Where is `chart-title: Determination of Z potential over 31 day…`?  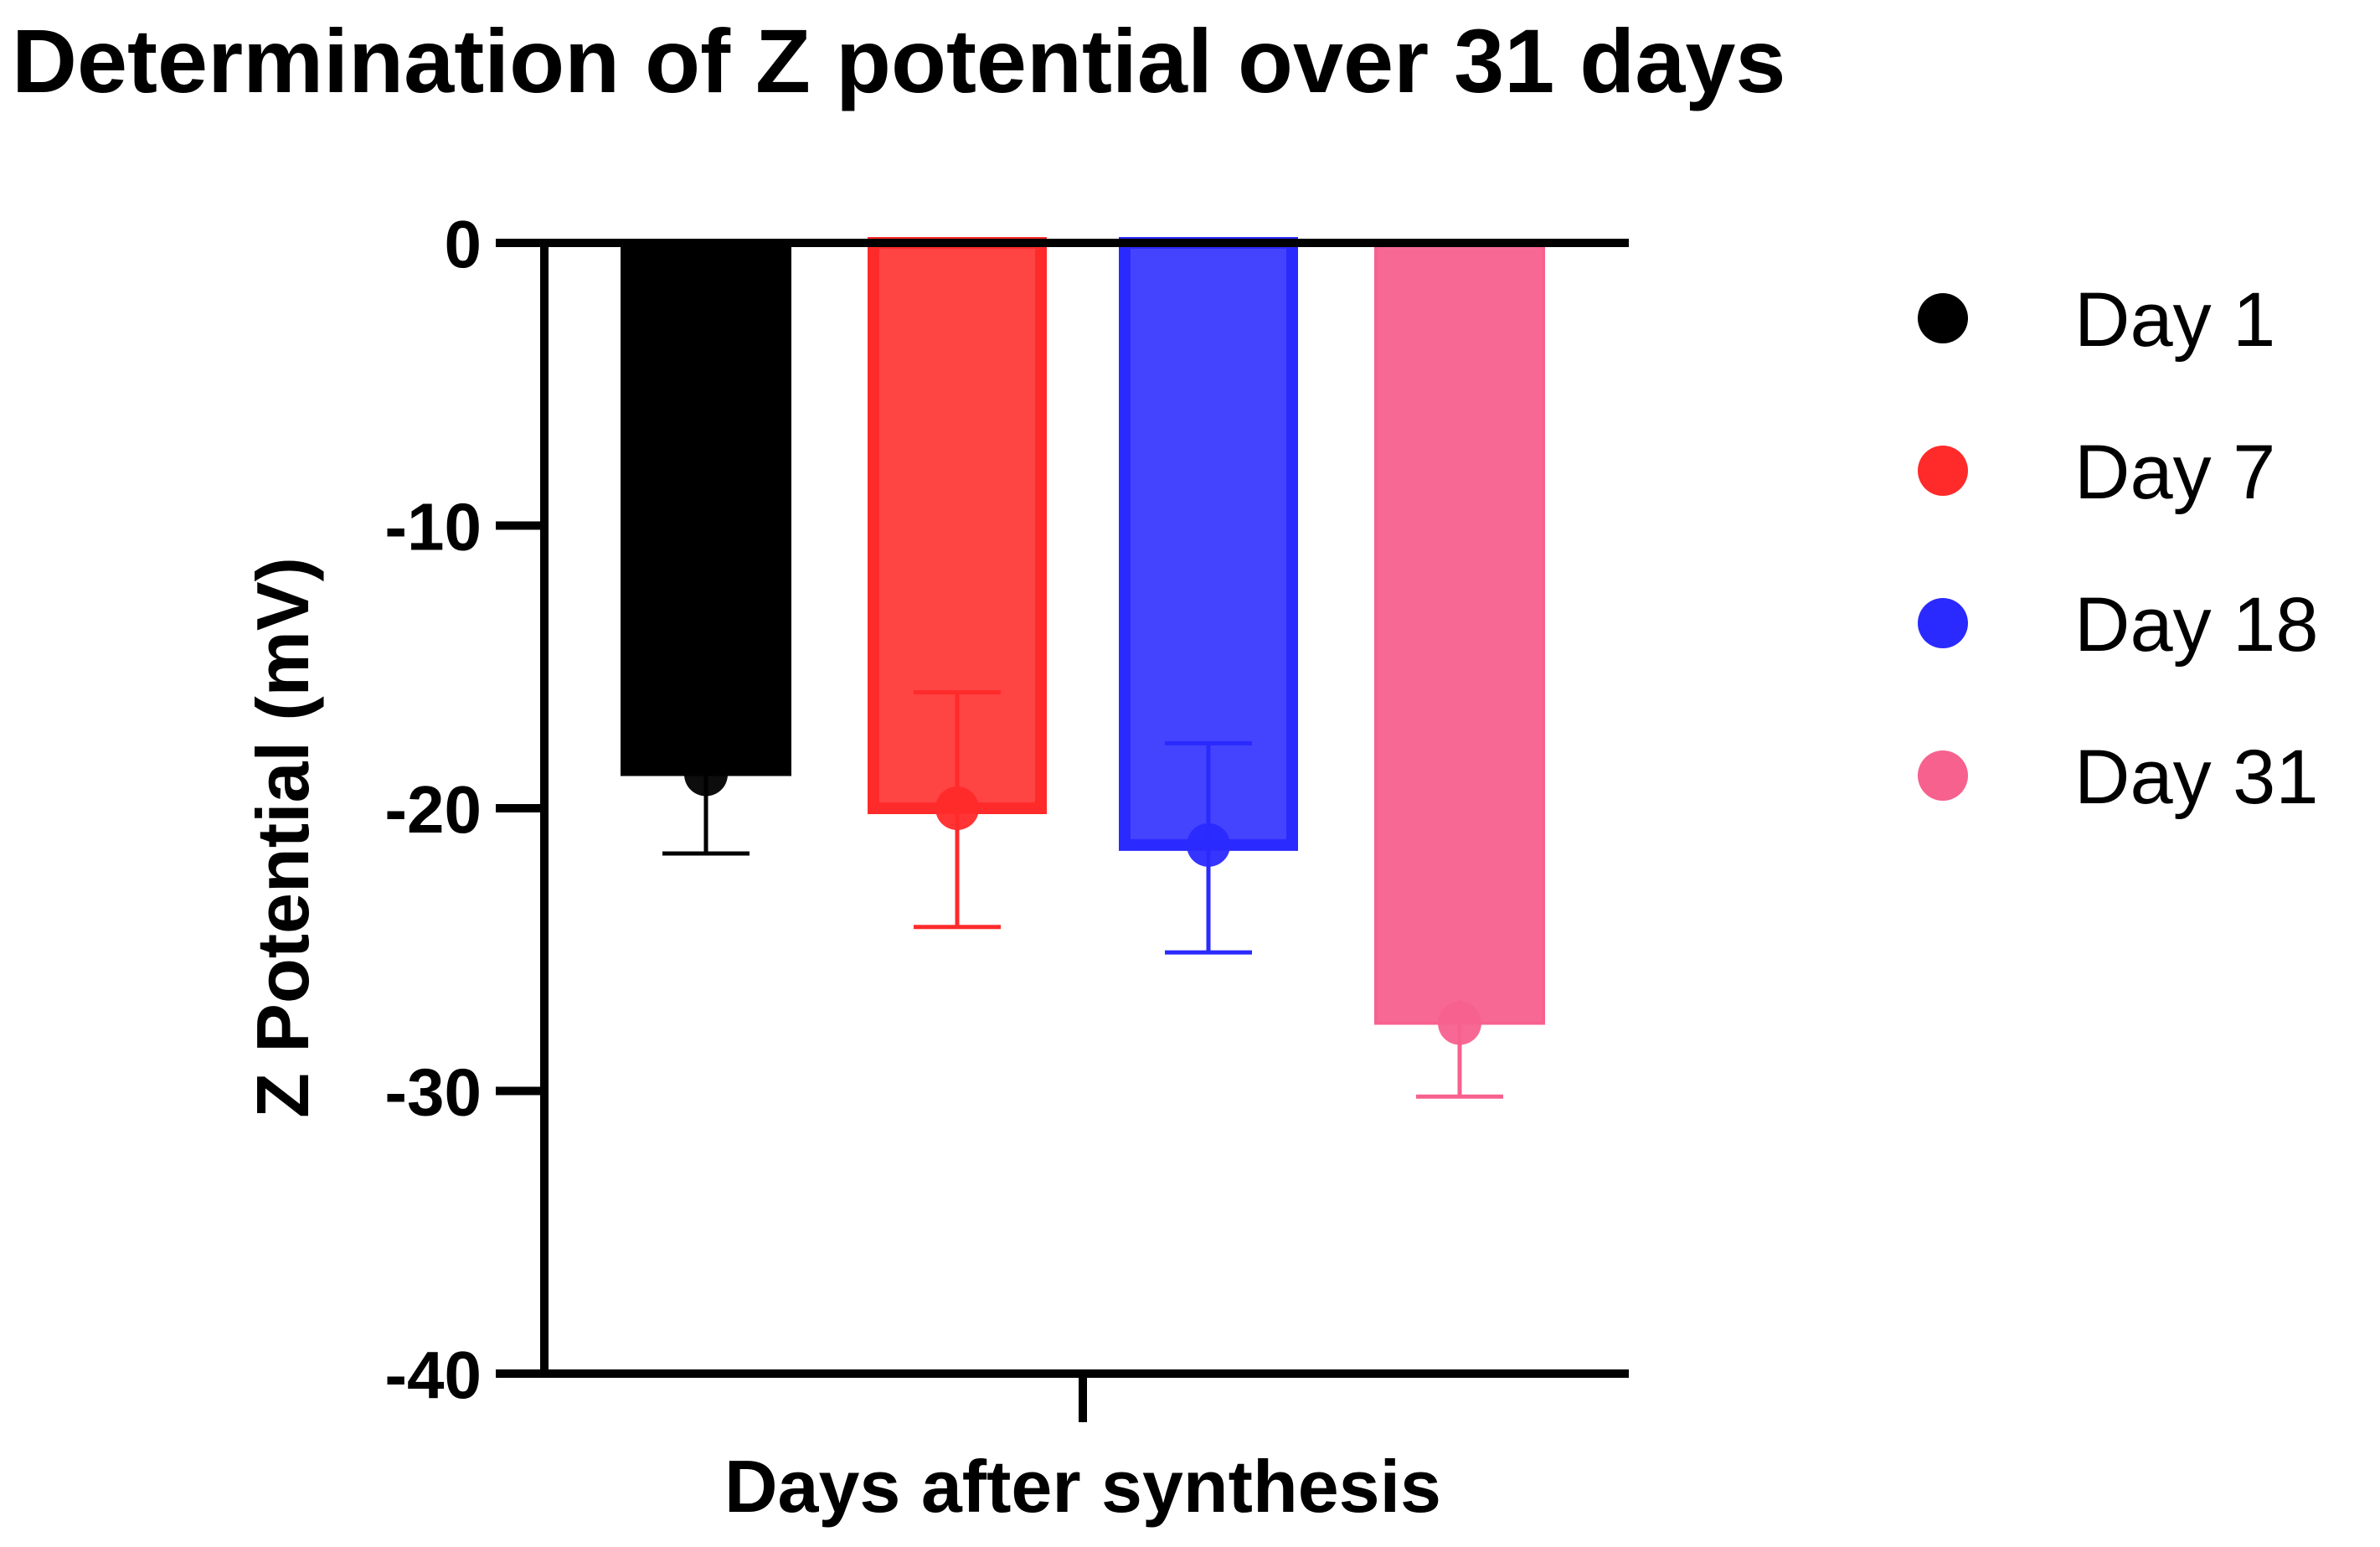 chart-title: Determination of Z potential over 31 day… is located at coordinates (898, 60).